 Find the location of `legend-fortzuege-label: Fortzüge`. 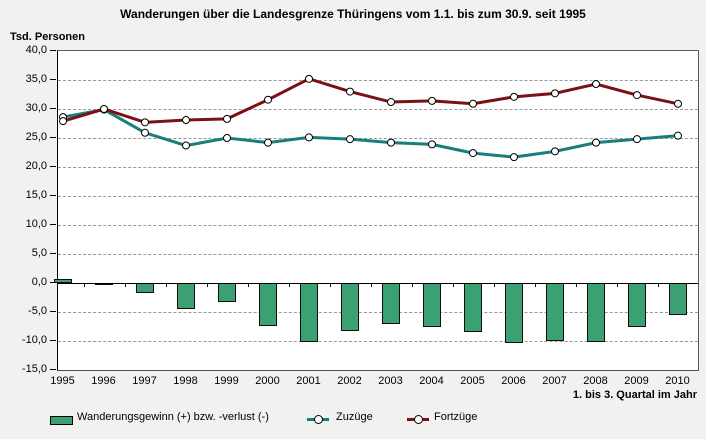

legend-fortzuege-label: Fortzüge is located at coordinates (456, 417).